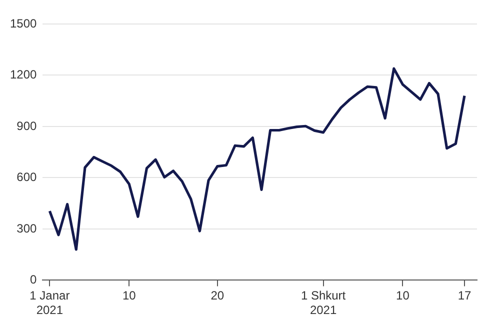 The height and width of the screenshot is (325, 485). Describe the element at coordinates (24, 75) in the screenshot. I see `y-tick-label: 1200` at that location.